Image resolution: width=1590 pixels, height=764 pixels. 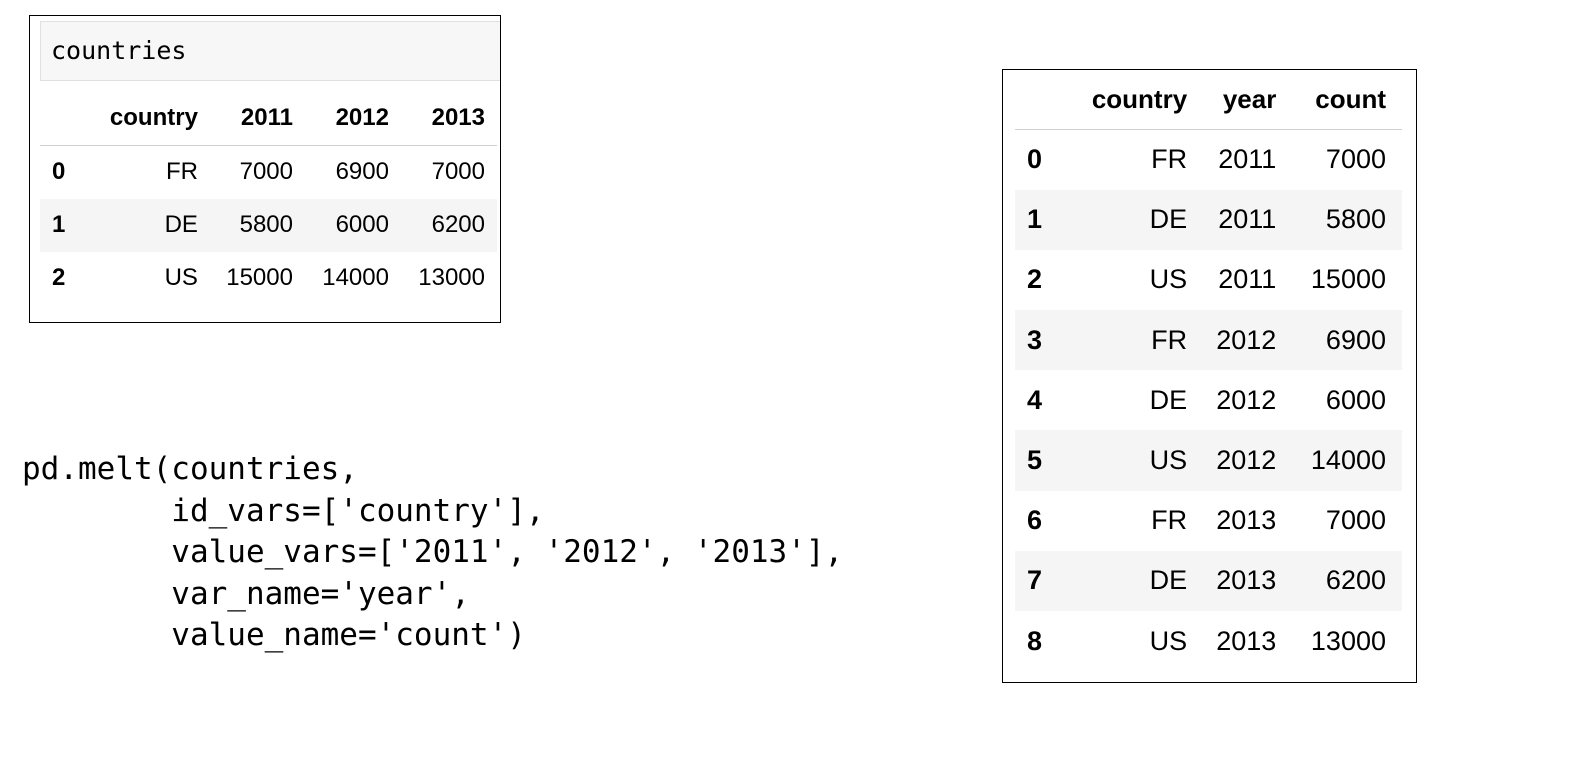 What do you see at coordinates (1208, 460) in the screenshot?
I see `table-row: 5 US 2012 14000` at bounding box center [1208, 460].